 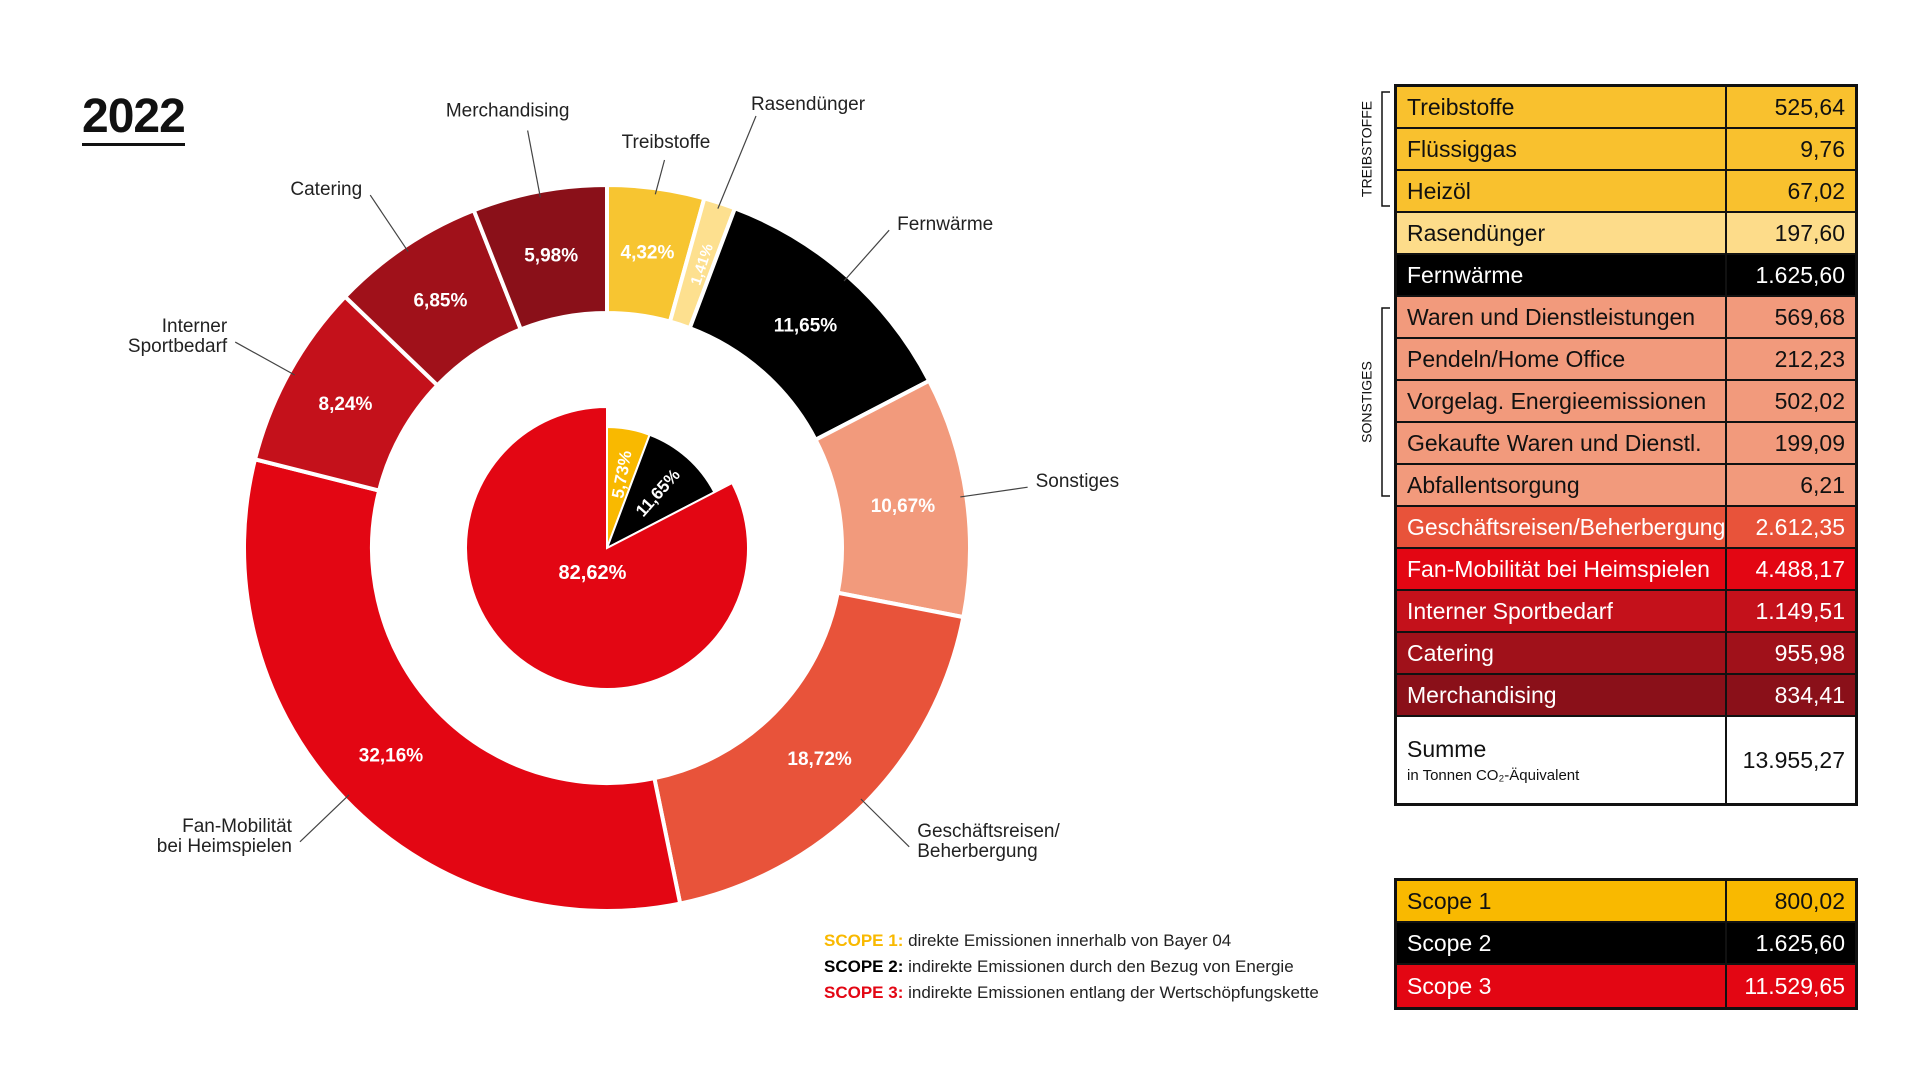 I want to click on ring-value-label: 5,98%, so click(x=551, y=255).